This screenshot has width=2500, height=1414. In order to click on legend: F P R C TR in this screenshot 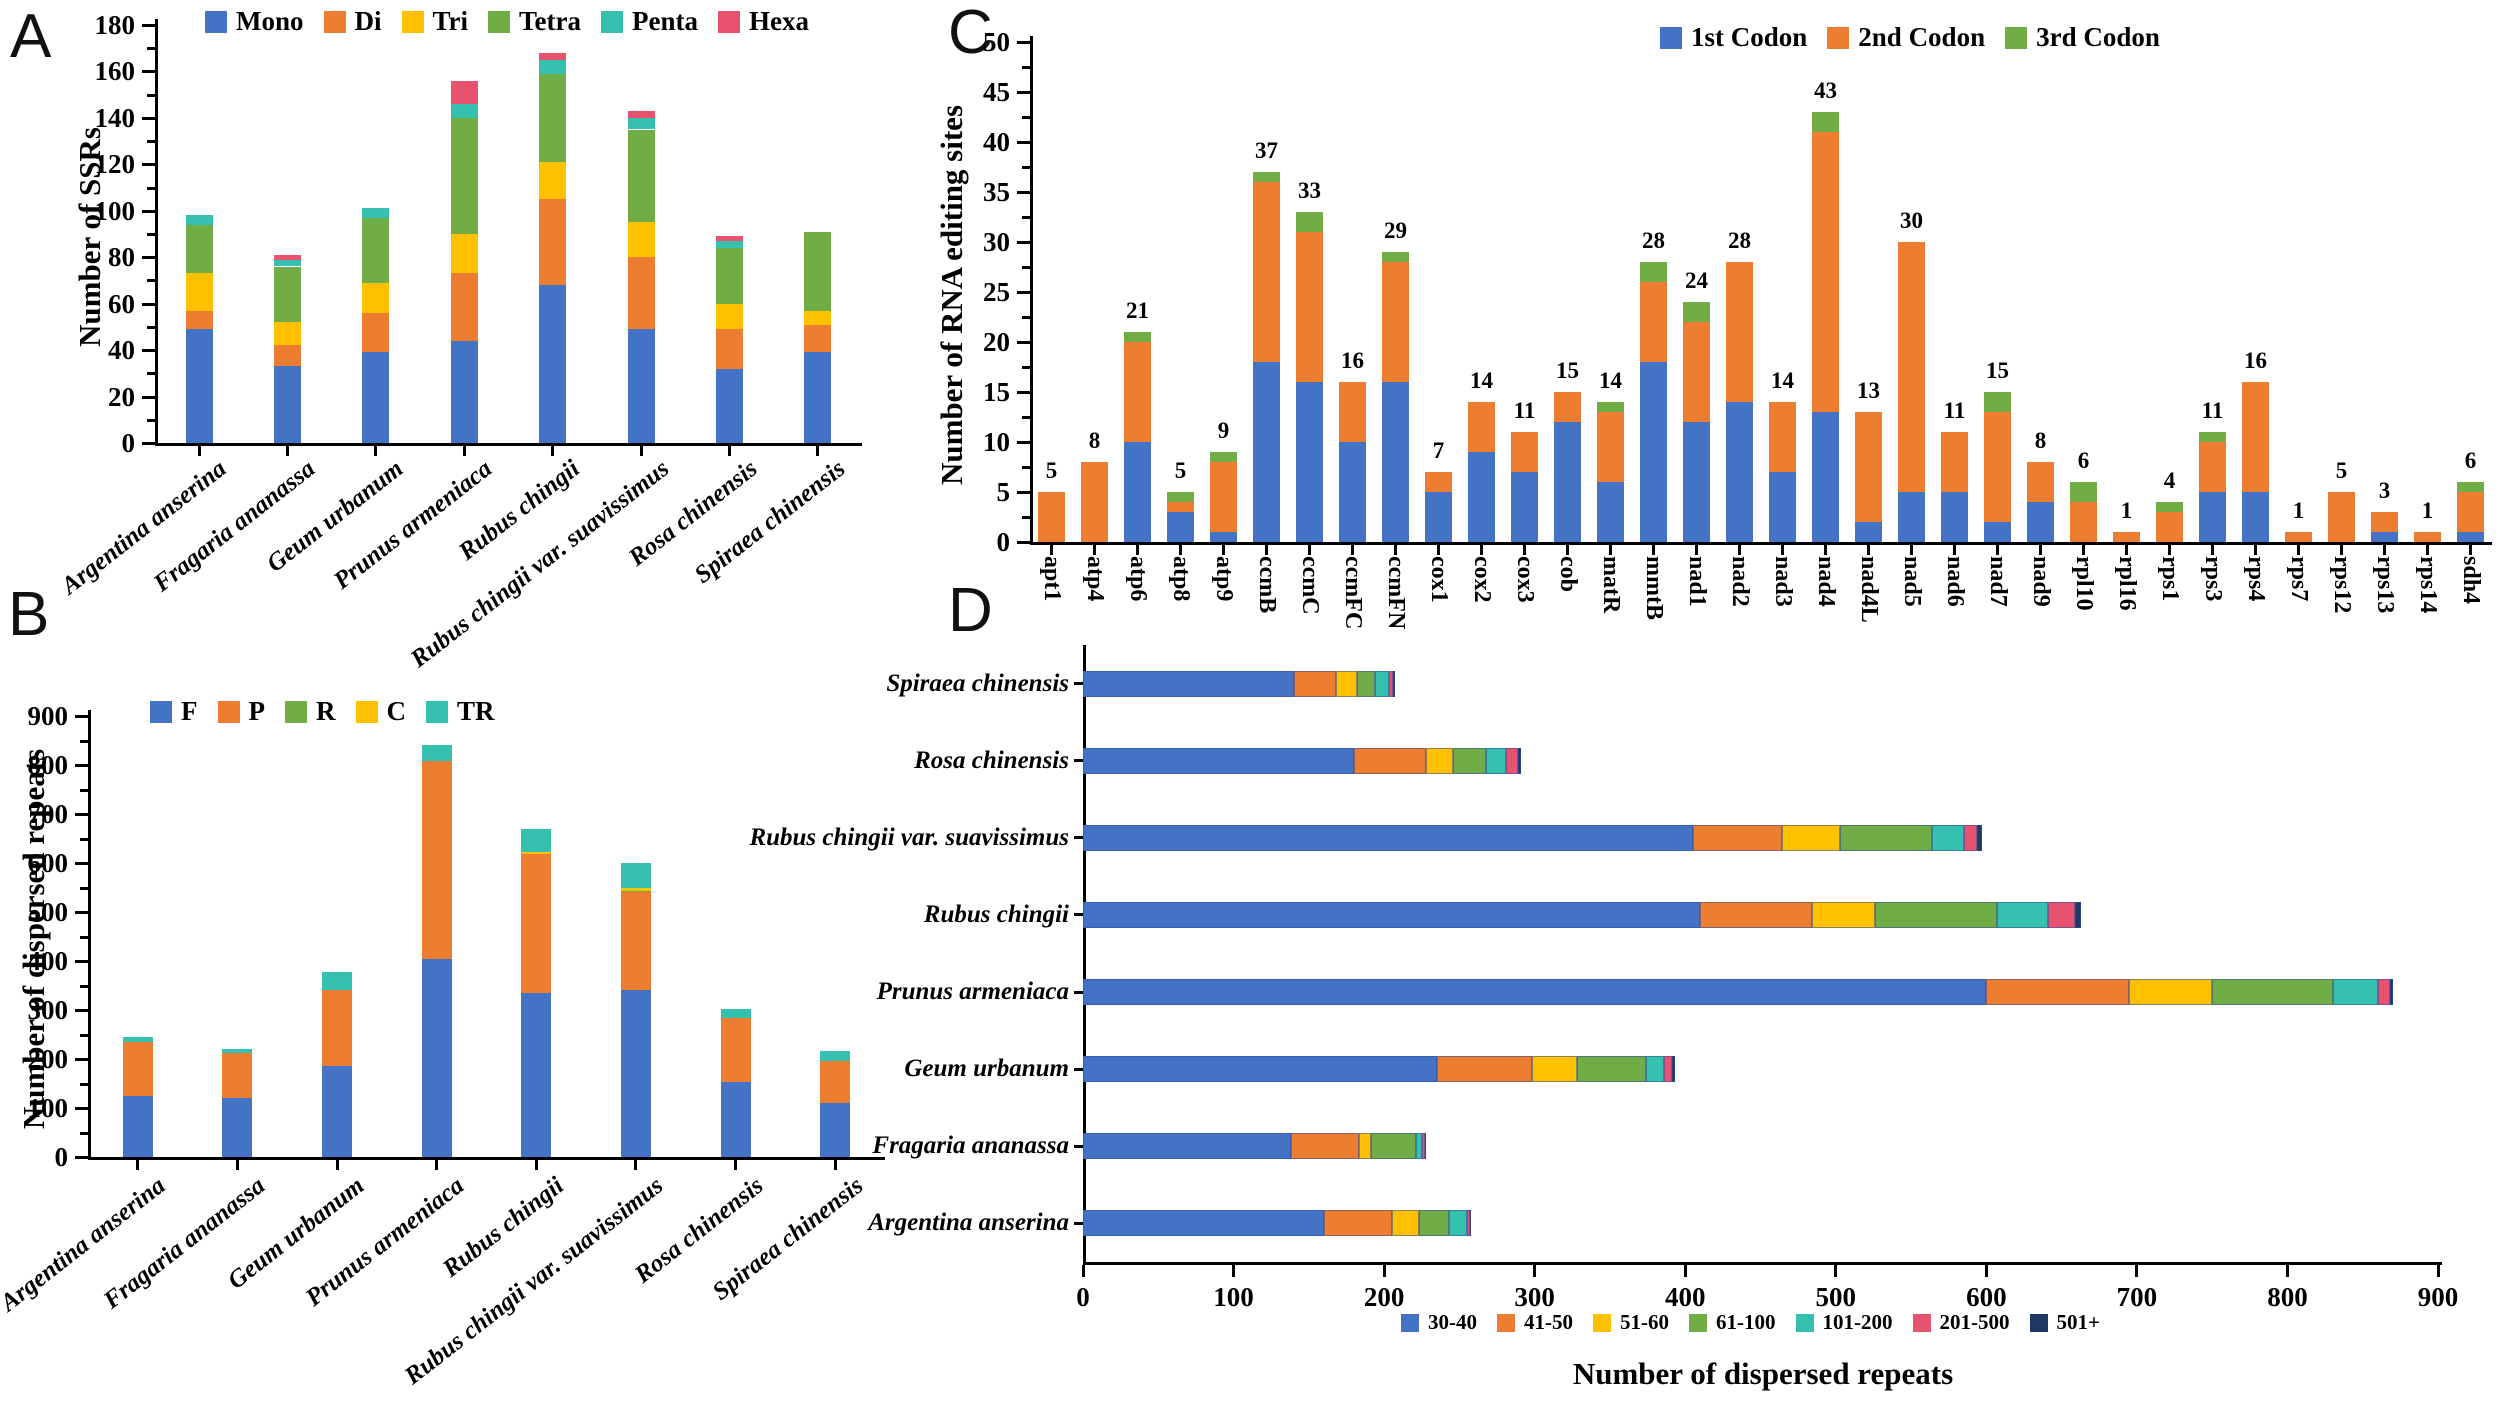, I will do `click(332, 711)`.